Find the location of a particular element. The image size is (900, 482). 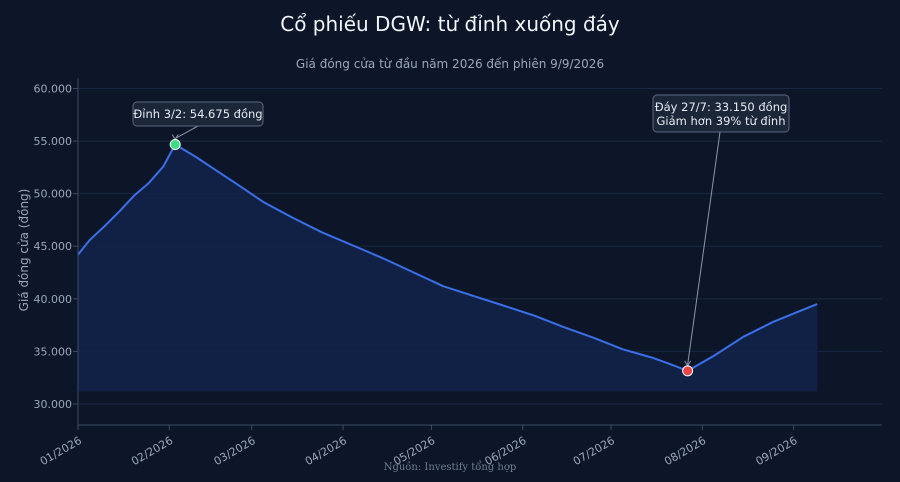

y-tick-label: 60.000 is located at coordinates (53, 89).